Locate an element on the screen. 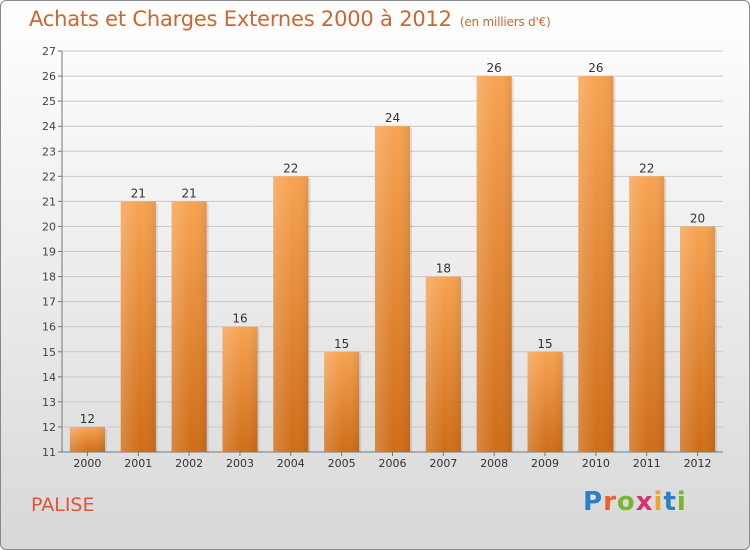 The image size is (750, 550). y-tick-label: 15 is located at coordinates (49, 352).